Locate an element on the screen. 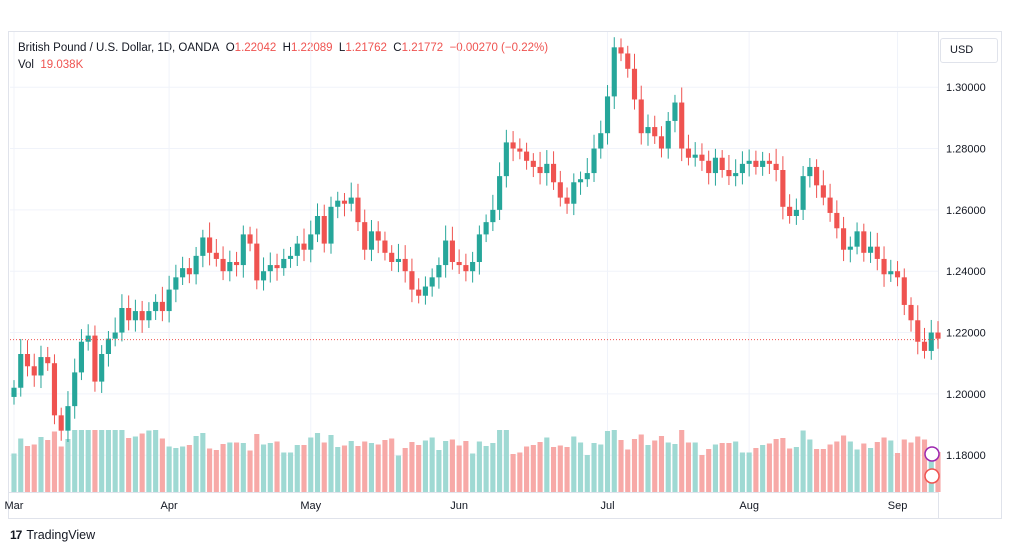 The height and width of the screenshot is (555, 1012). tradingview-logo: 17 TradingView is located at coordinates (52, 535).